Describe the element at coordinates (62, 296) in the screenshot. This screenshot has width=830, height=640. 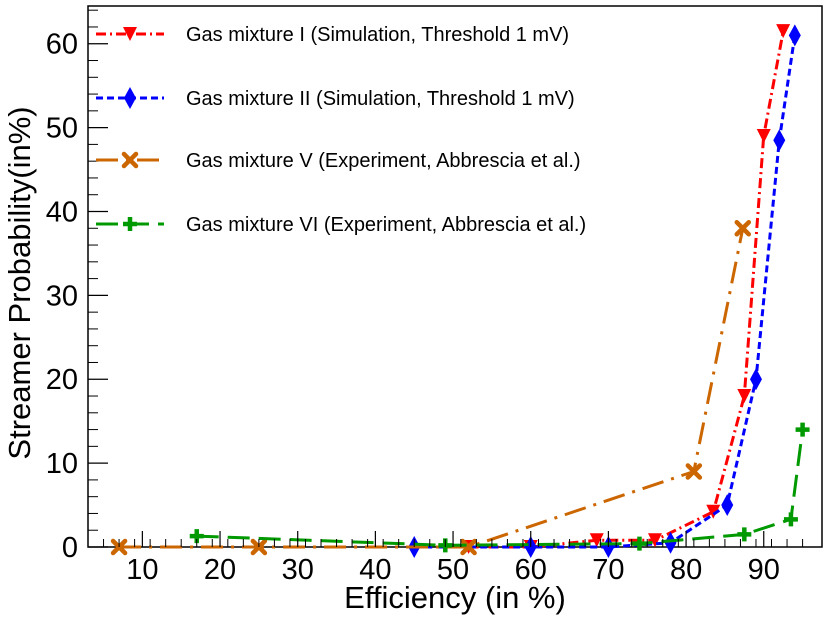
I see `y-tick-label: 30` at that location.